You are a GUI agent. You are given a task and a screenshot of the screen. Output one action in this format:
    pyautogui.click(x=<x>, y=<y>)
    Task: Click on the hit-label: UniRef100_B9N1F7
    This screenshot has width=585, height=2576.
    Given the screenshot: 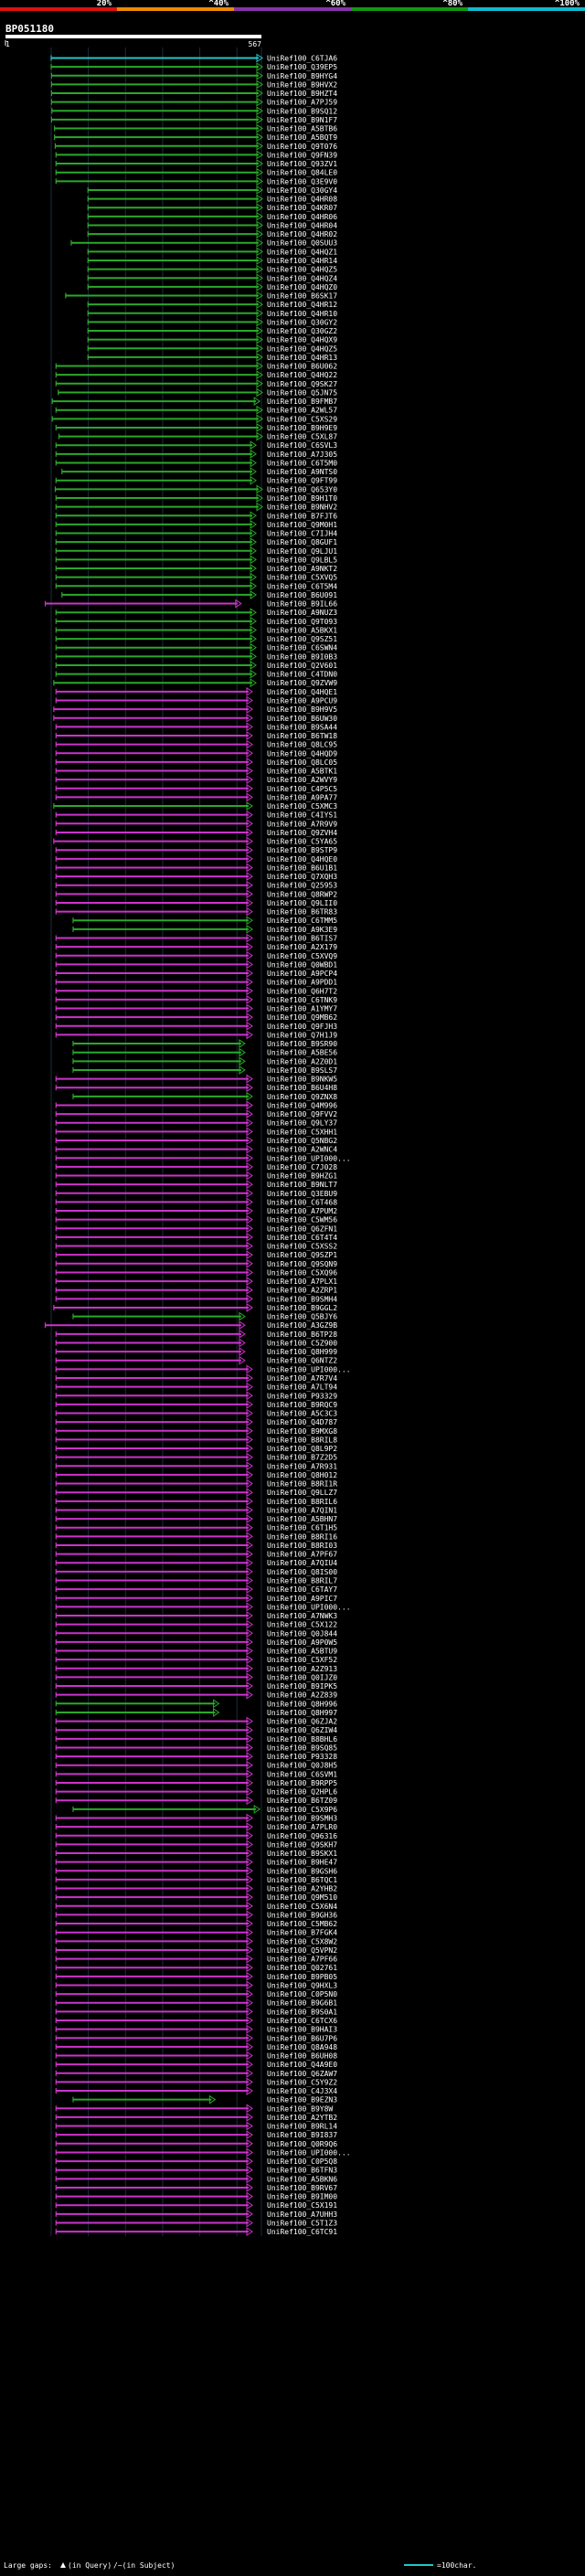 What is the action you would take?
    pyautogui.click(x=302, y=120)
    